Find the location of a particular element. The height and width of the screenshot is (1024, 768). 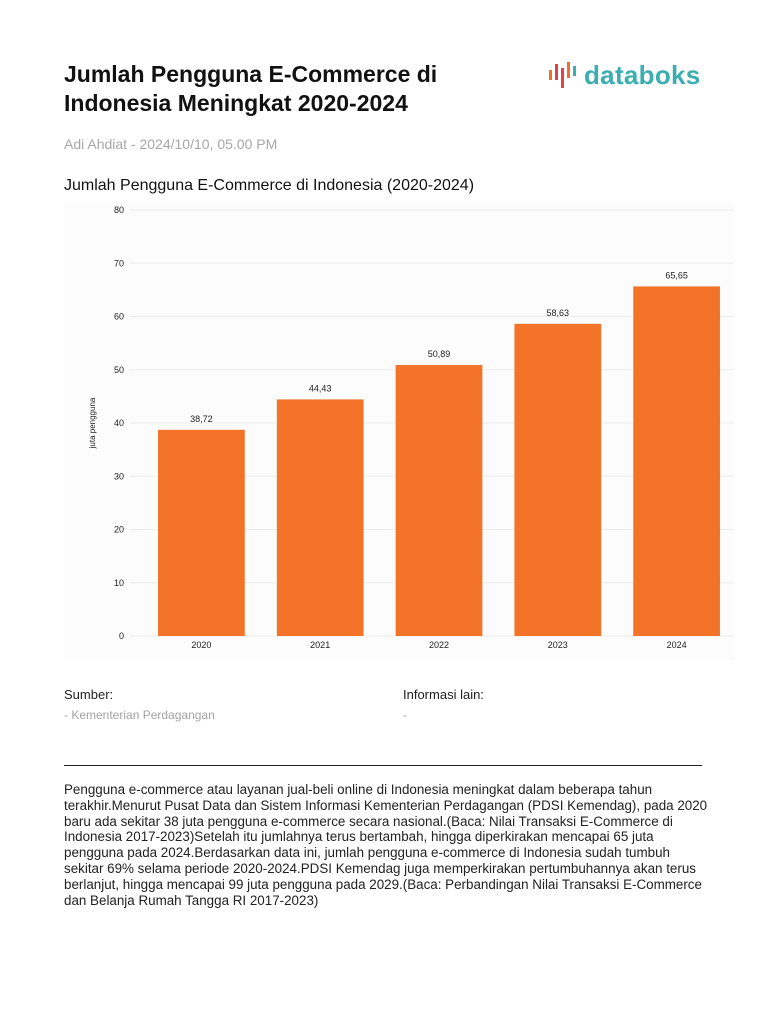

y-tick-label: 10 is located at coordinates (119, 583).